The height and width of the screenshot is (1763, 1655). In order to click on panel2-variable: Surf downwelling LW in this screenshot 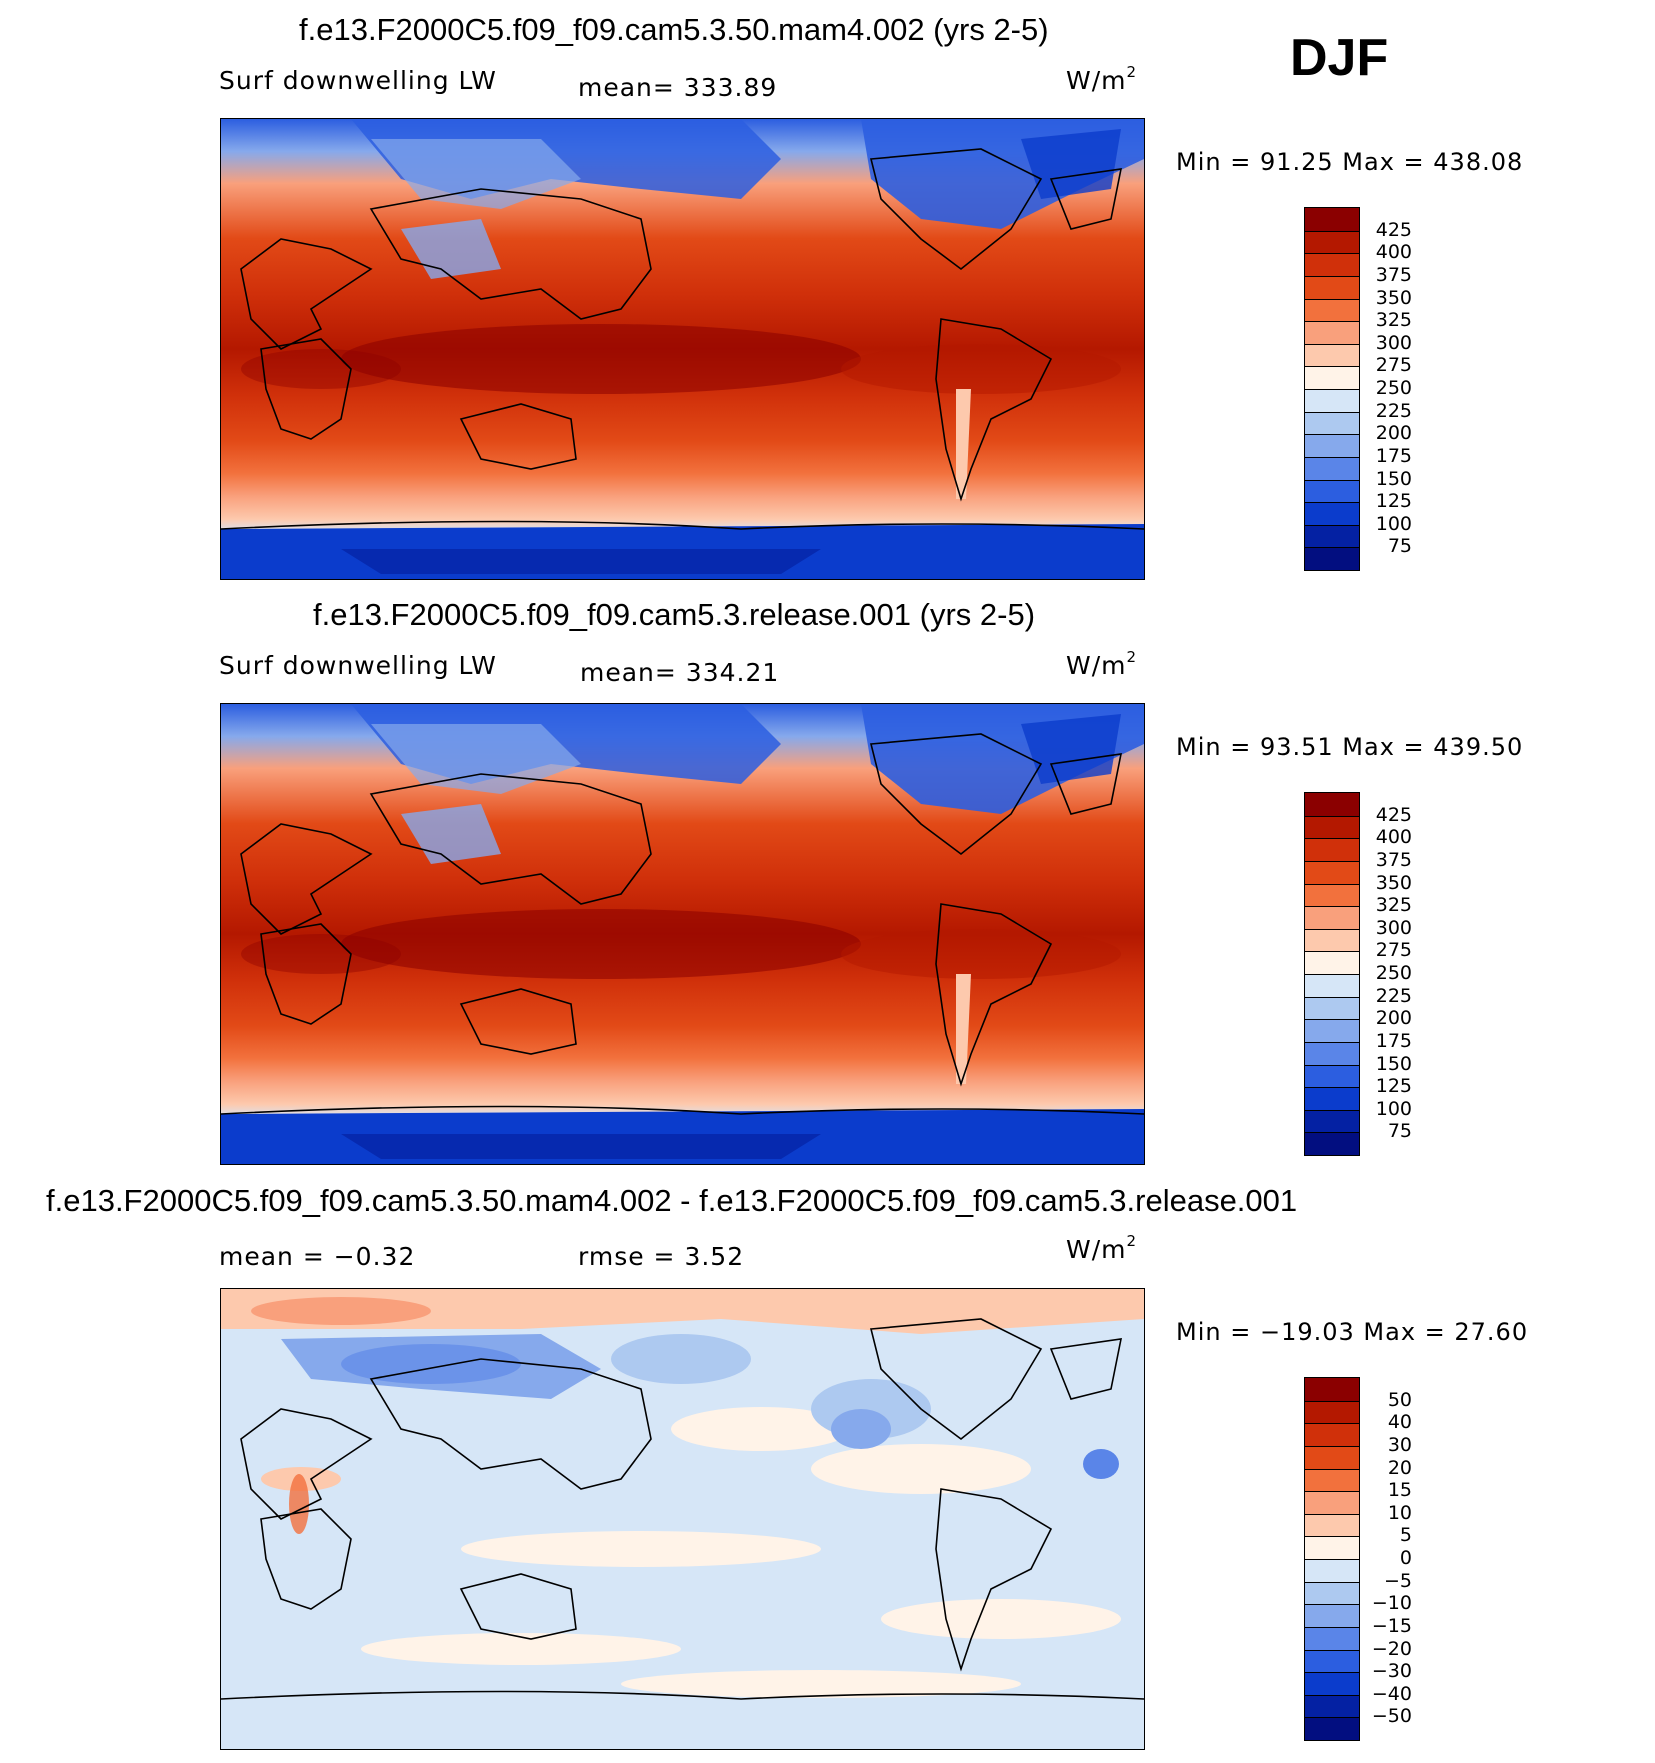, I will do `click(358, 665)`.